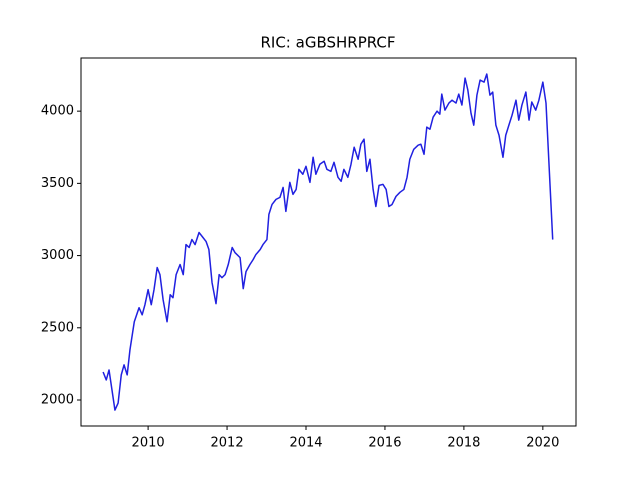  I want to click on x-tick-label: 2016, so click(384, 443).